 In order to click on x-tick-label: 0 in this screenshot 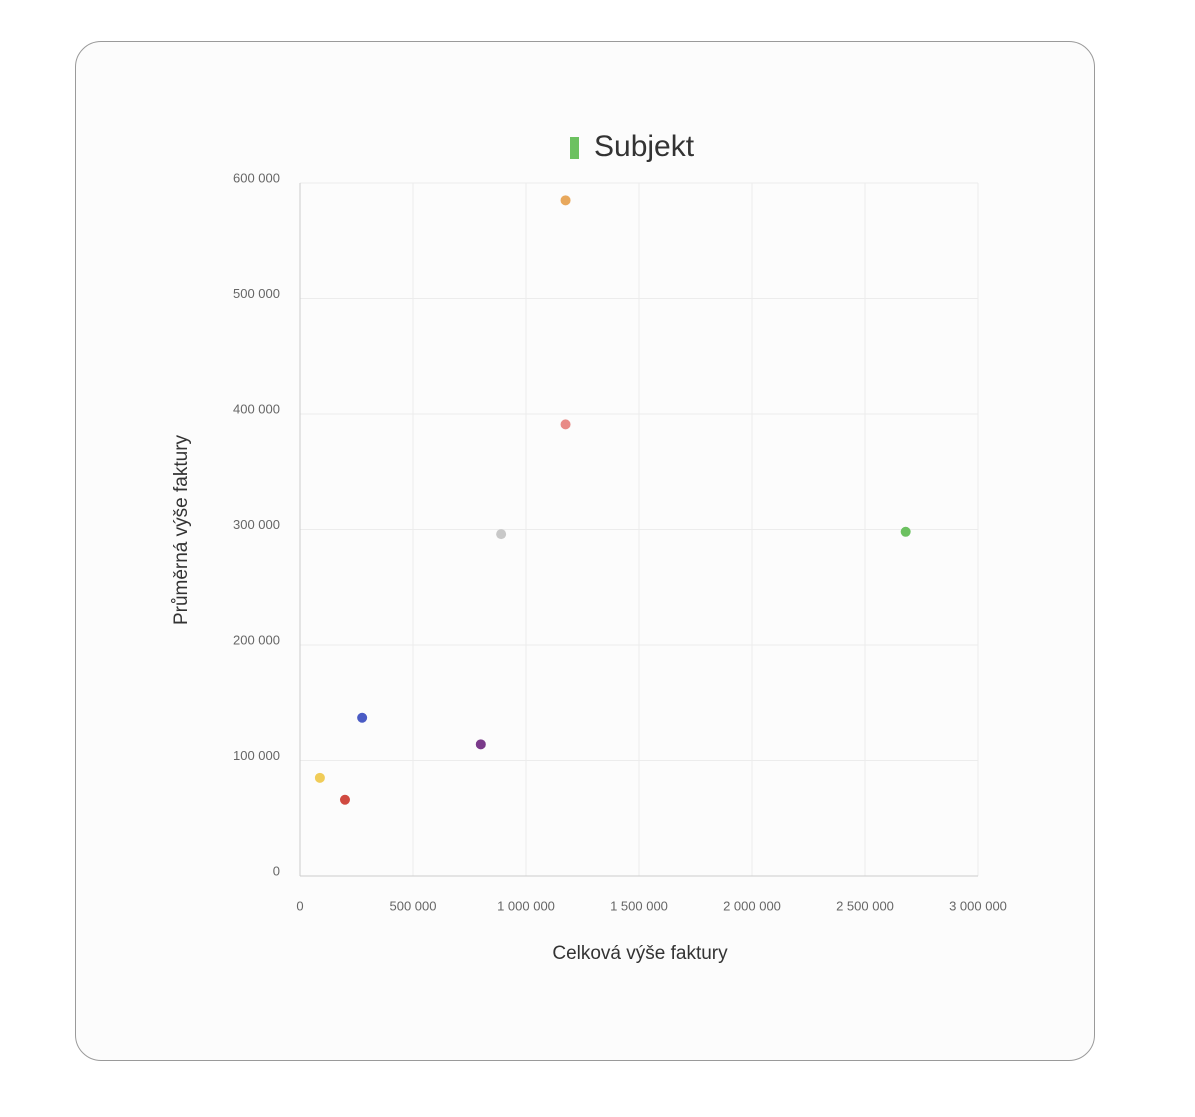, I will do `click(299, 905)`.